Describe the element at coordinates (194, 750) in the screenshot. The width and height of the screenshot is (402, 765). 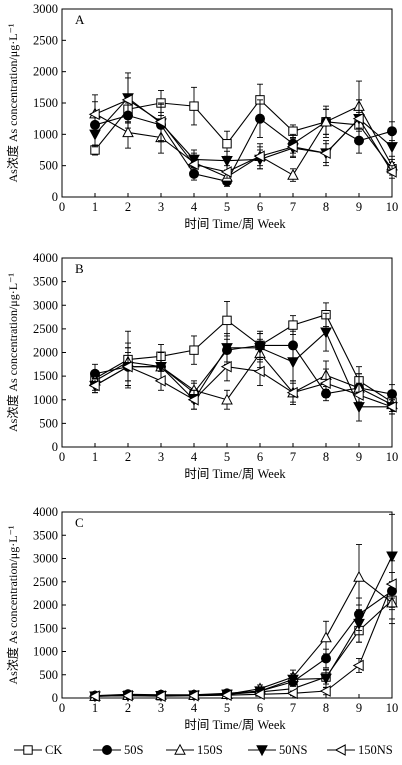
I see `legend-entry-150s: 150S` at that location.